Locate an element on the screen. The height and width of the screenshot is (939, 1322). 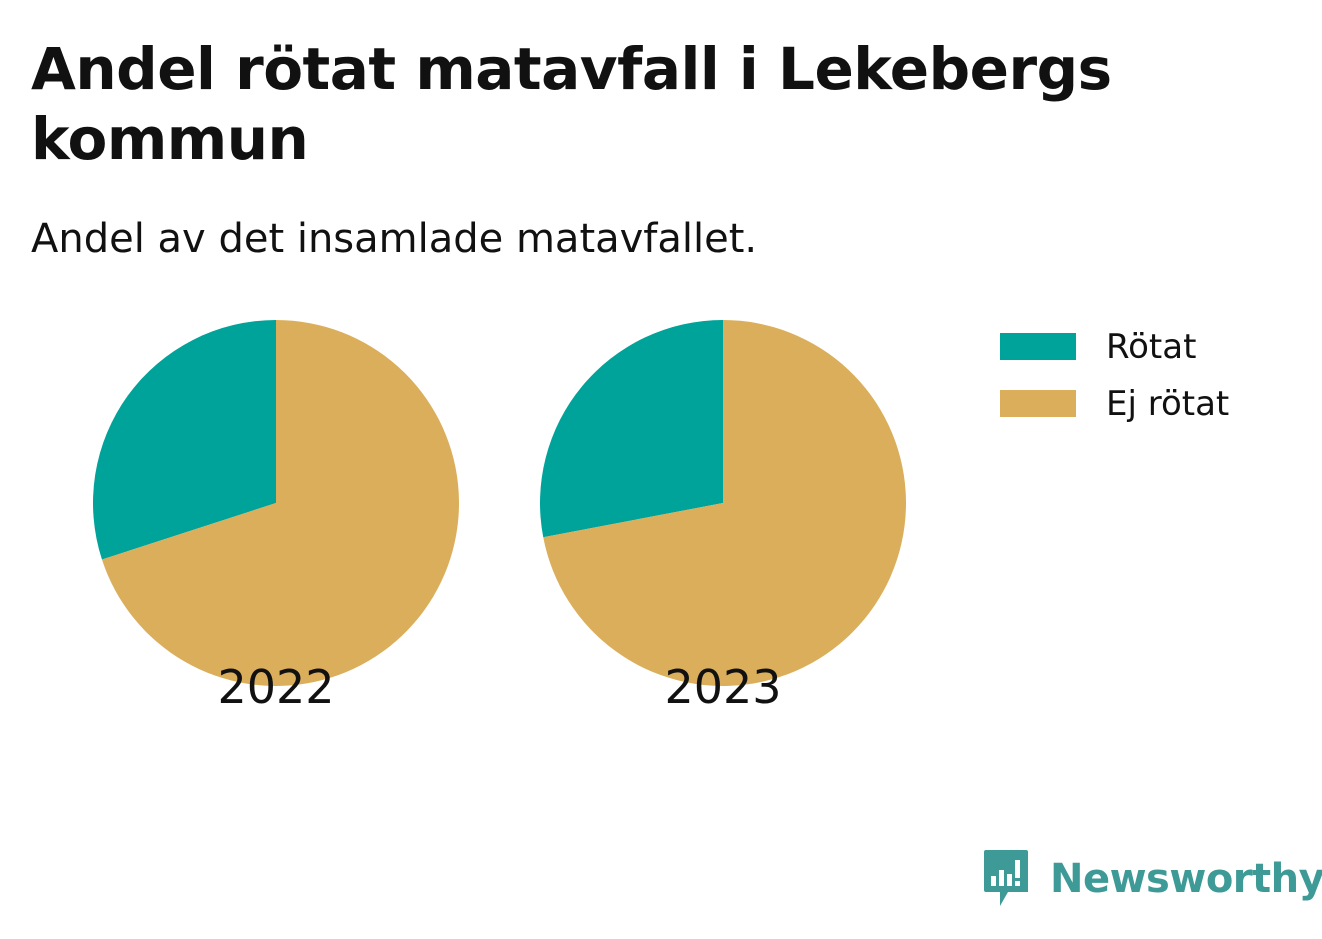
pie-slice-2023-rotat is located at coordinates (631, 429).